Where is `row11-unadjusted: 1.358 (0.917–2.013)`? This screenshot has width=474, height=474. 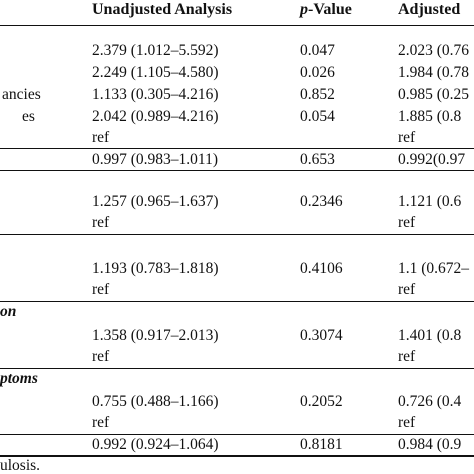
row11-unadjusted: 1.358 (0.917–2.013) is located at coordinates (155, 335).